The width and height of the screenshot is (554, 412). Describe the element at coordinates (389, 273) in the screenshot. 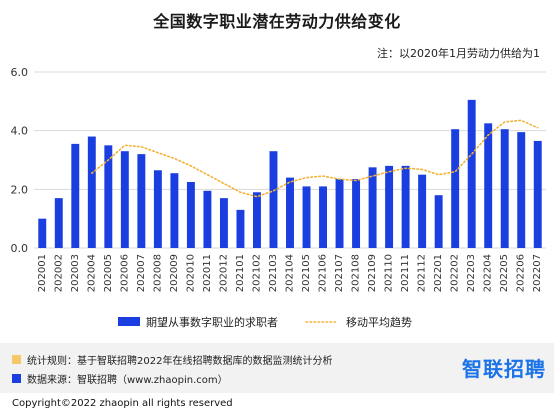

I see `x-tick-label: 202110` at that location.